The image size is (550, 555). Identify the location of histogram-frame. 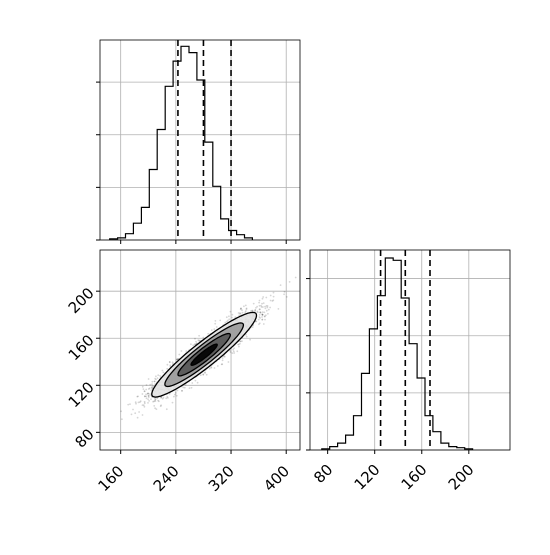
(410, 350).